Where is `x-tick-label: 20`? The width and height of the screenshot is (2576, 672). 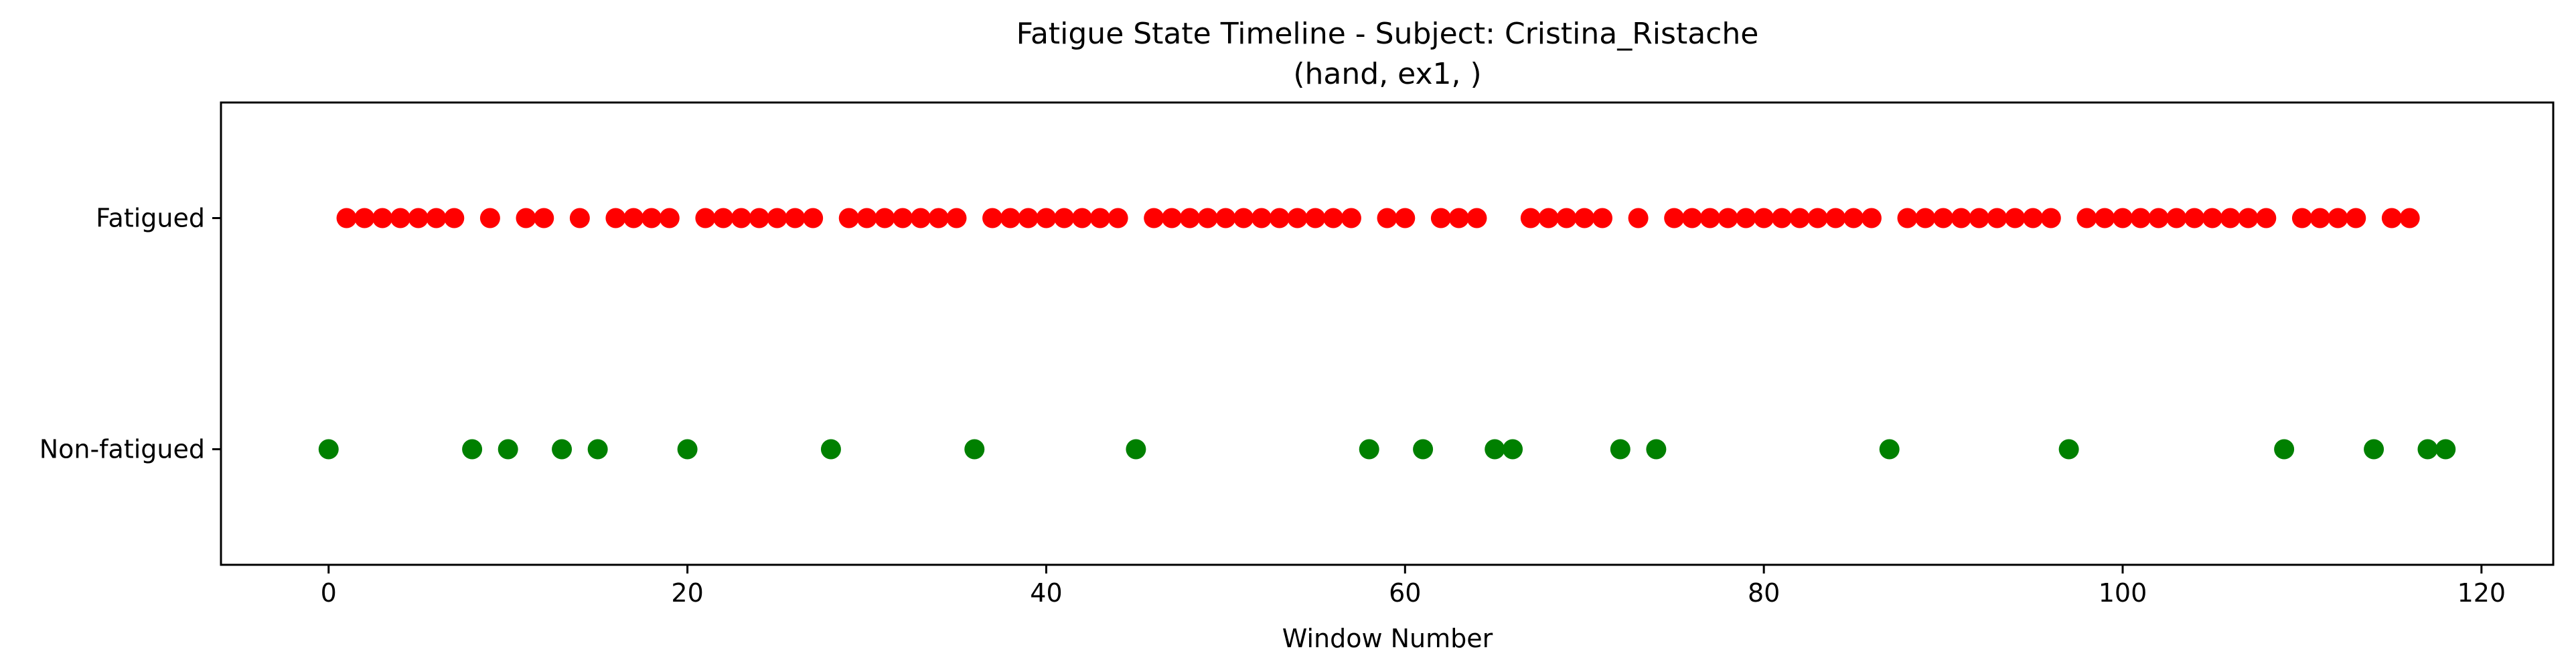 x-tick-label: 20 is located at coordinates (687, 593).